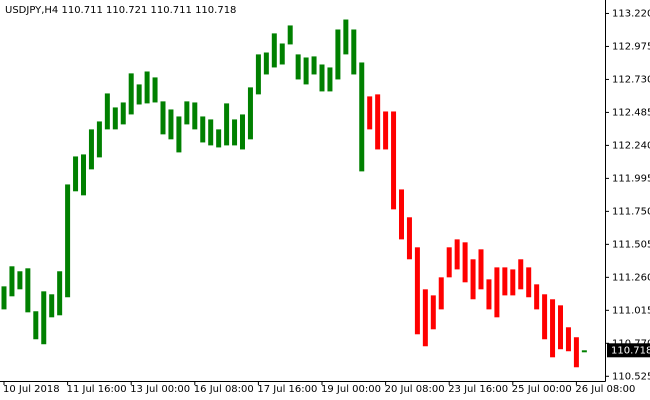  What do you see at coordinates (631, 46) in the screenshot?
I see `y-tick-label: 112.975` at bounding box center [631, 46].